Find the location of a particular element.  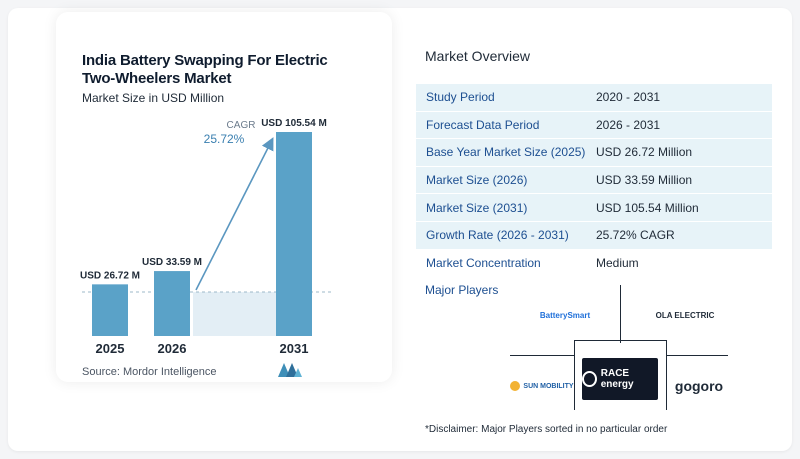

chart-subtitle: Market Size in USD Million is located at coordinates (153, 98).